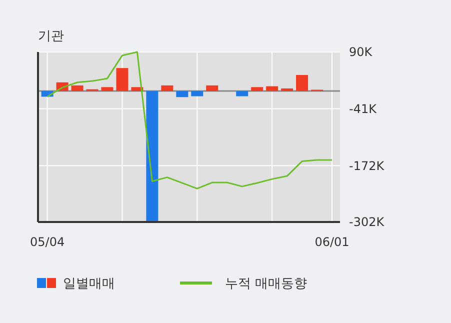 The image size is (451, 323). I want to click on legend-label: 일별매매, so click(89, 284).